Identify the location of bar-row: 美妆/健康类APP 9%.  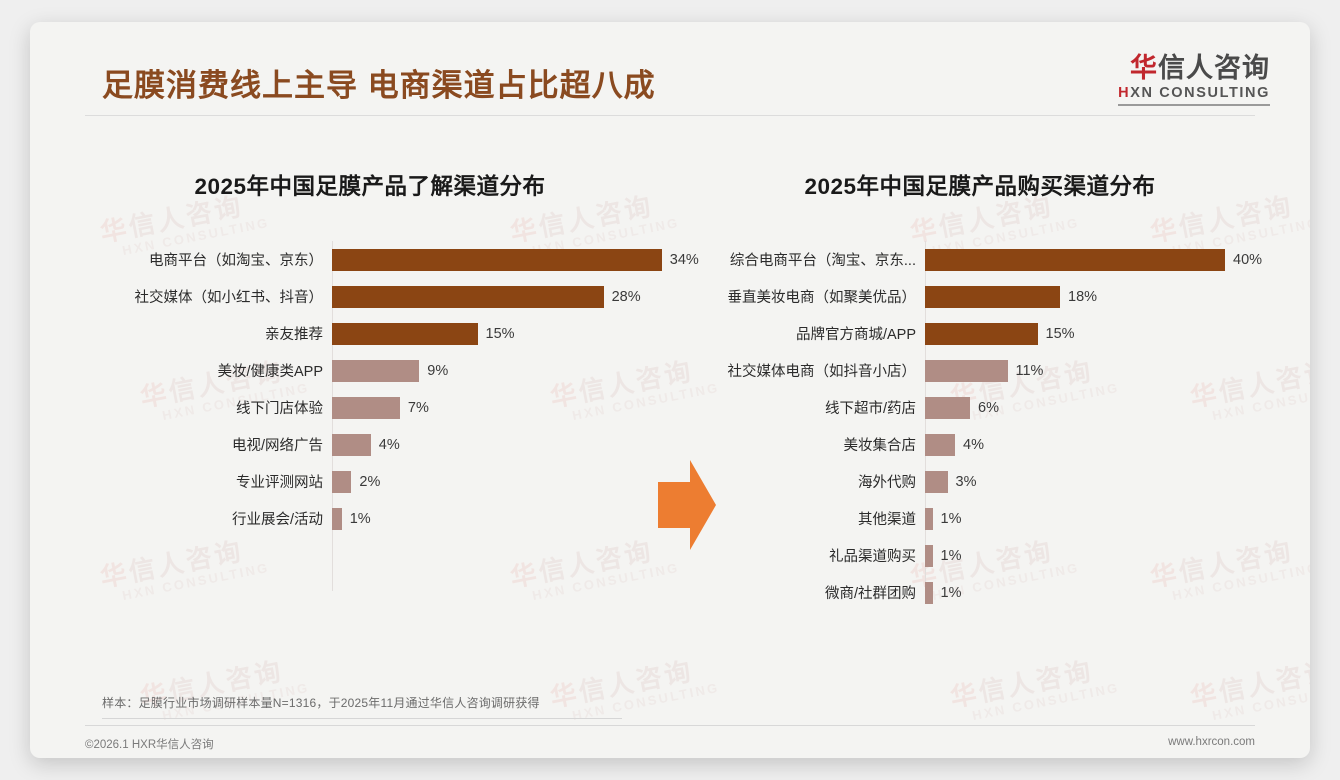
(370, 370).